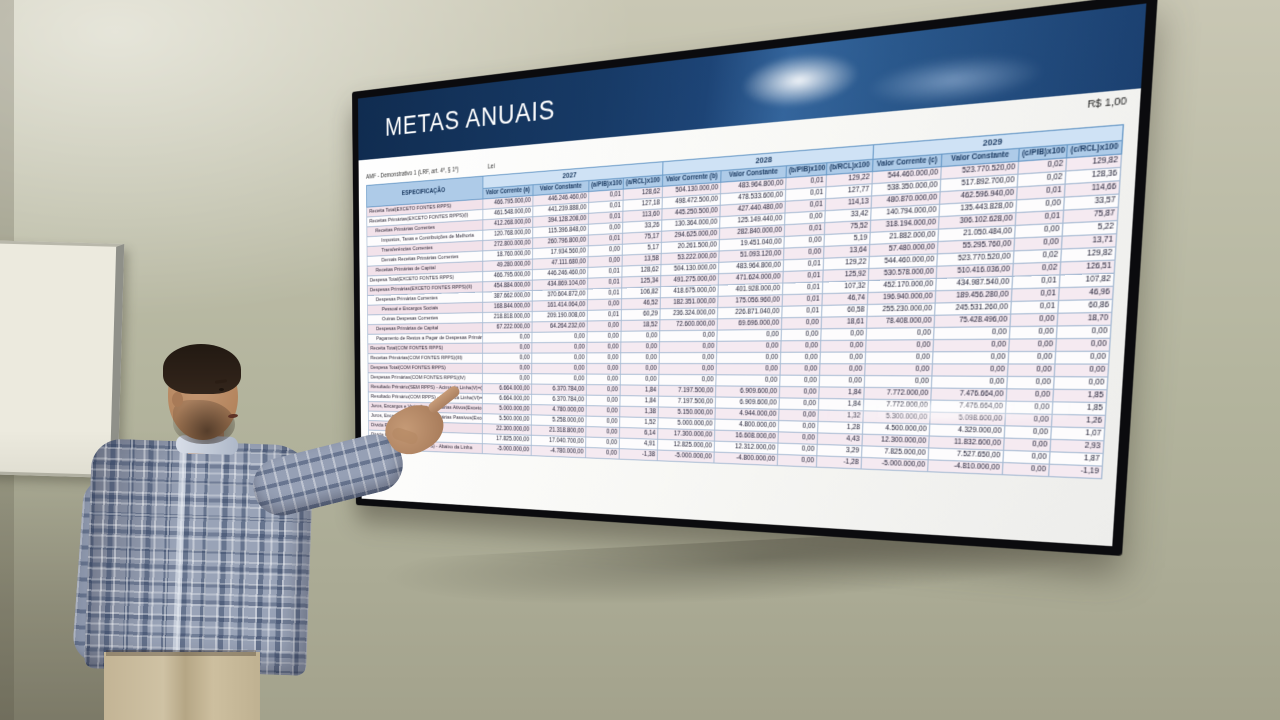  Describe the element at coordinates (640, 325) in the screenshot. I see `cell-value: 18,52` at that location.